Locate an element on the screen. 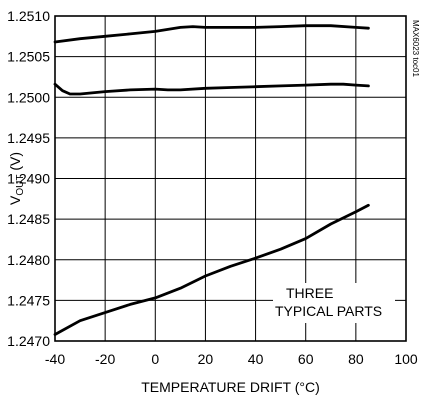  y-tick-label: 1.2480 is located at coordinates (28, 260).